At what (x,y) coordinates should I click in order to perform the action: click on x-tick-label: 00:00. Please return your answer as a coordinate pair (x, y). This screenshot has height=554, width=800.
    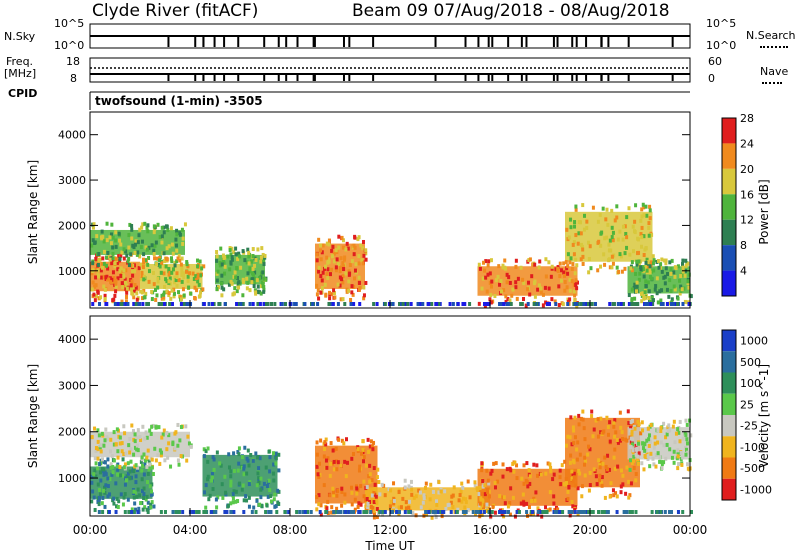
    Looking at the image, I should click on (90, 530).